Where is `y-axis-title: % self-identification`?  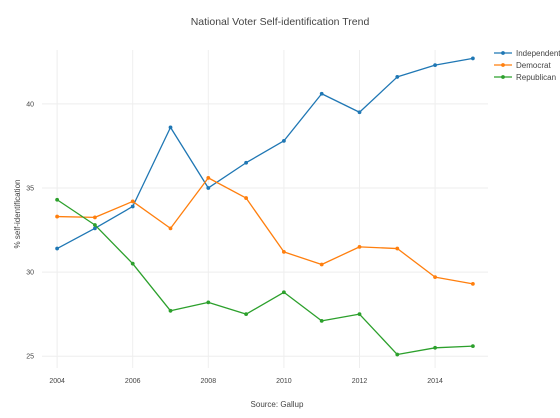 y-axis-title: % self-identification is located at coordinates (17, 214).